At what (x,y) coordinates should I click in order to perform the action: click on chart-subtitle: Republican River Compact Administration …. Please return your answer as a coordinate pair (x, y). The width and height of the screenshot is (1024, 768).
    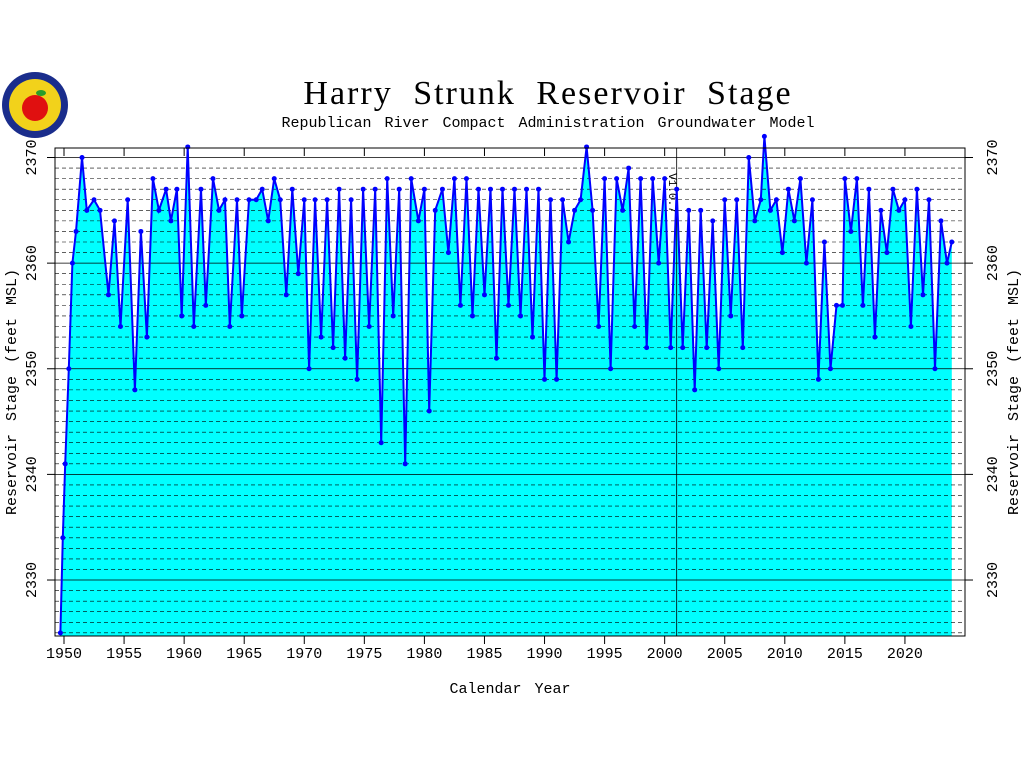
    Looking at the image, I should click on (547, 123).